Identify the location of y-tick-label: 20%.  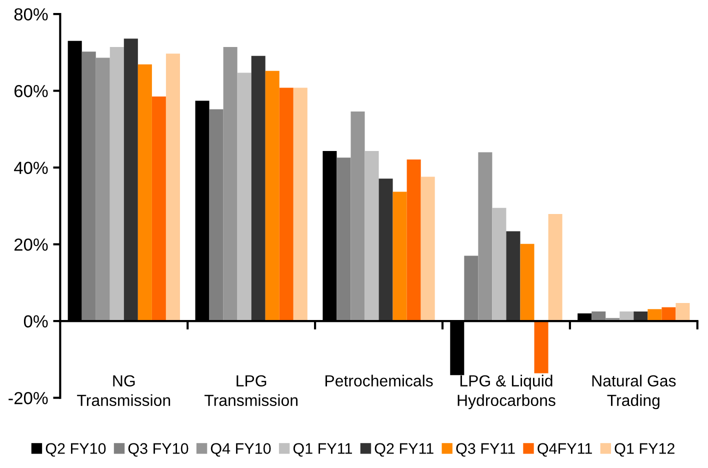
(31, 244).